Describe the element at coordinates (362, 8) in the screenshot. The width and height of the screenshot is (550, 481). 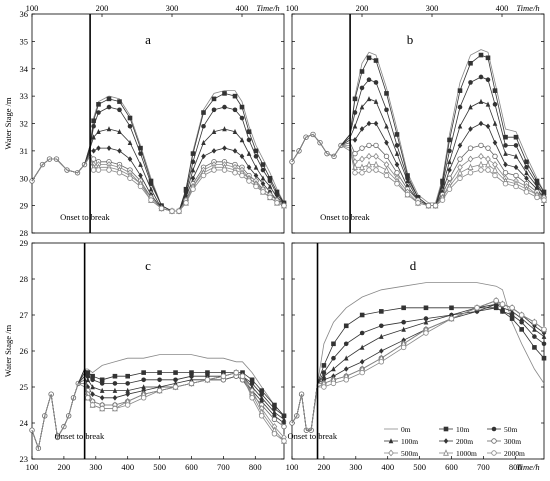
I see `x-tick-label: 200` at that location.